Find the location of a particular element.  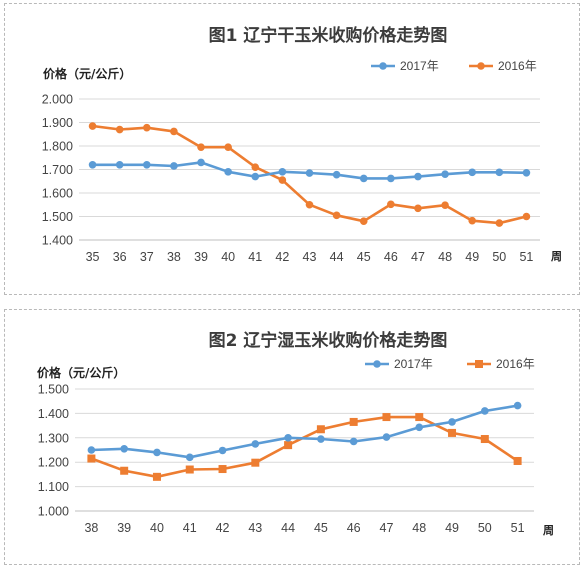

chart1-x-axis-label: 周 is located at coordinates (556, 256).